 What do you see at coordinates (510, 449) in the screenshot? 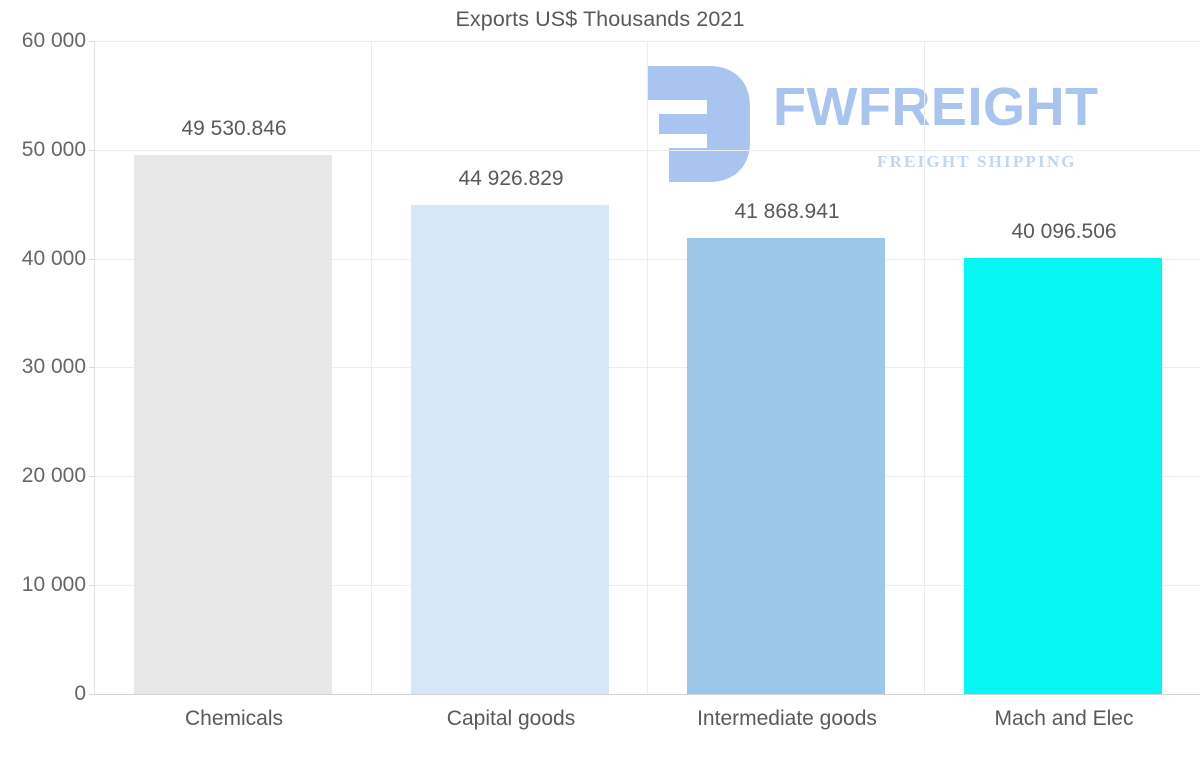
I see `bar-capital-goods` at bounding box center [510, 449].